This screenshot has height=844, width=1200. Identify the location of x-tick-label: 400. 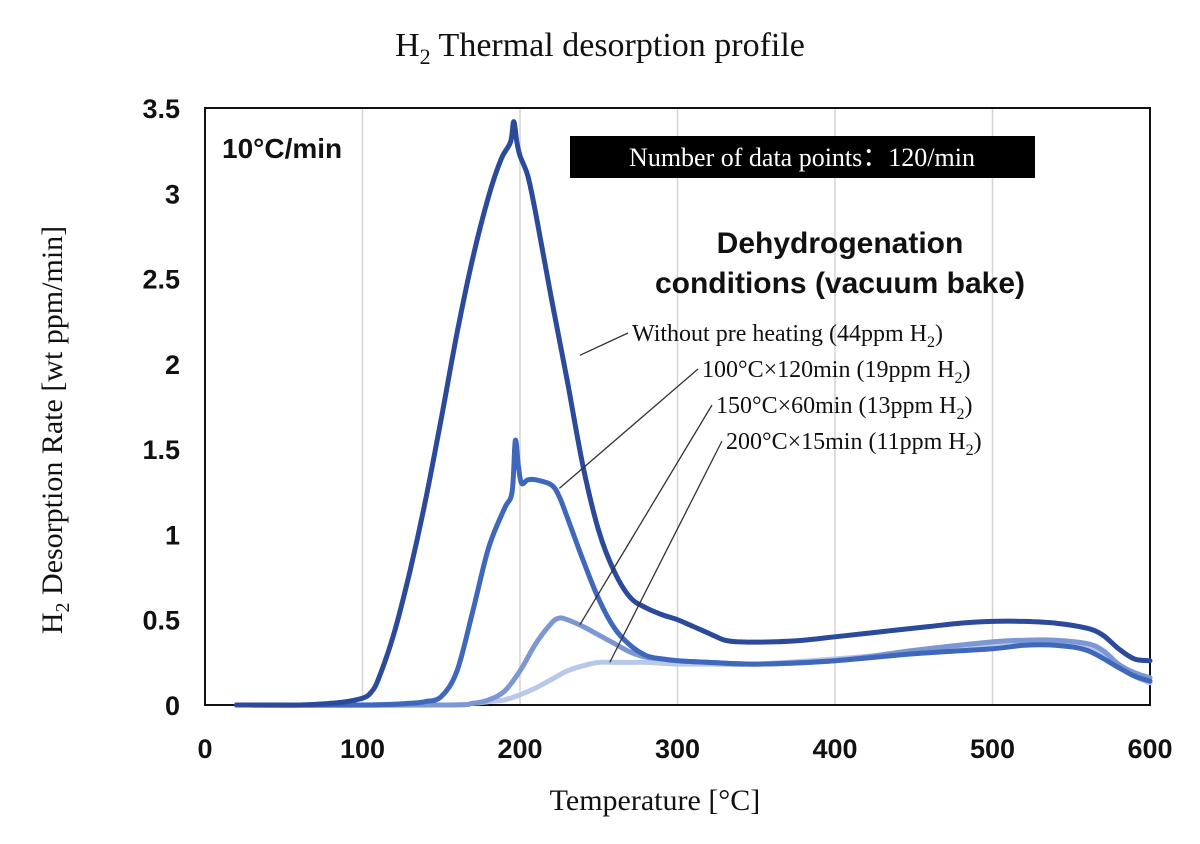
(834, 749).